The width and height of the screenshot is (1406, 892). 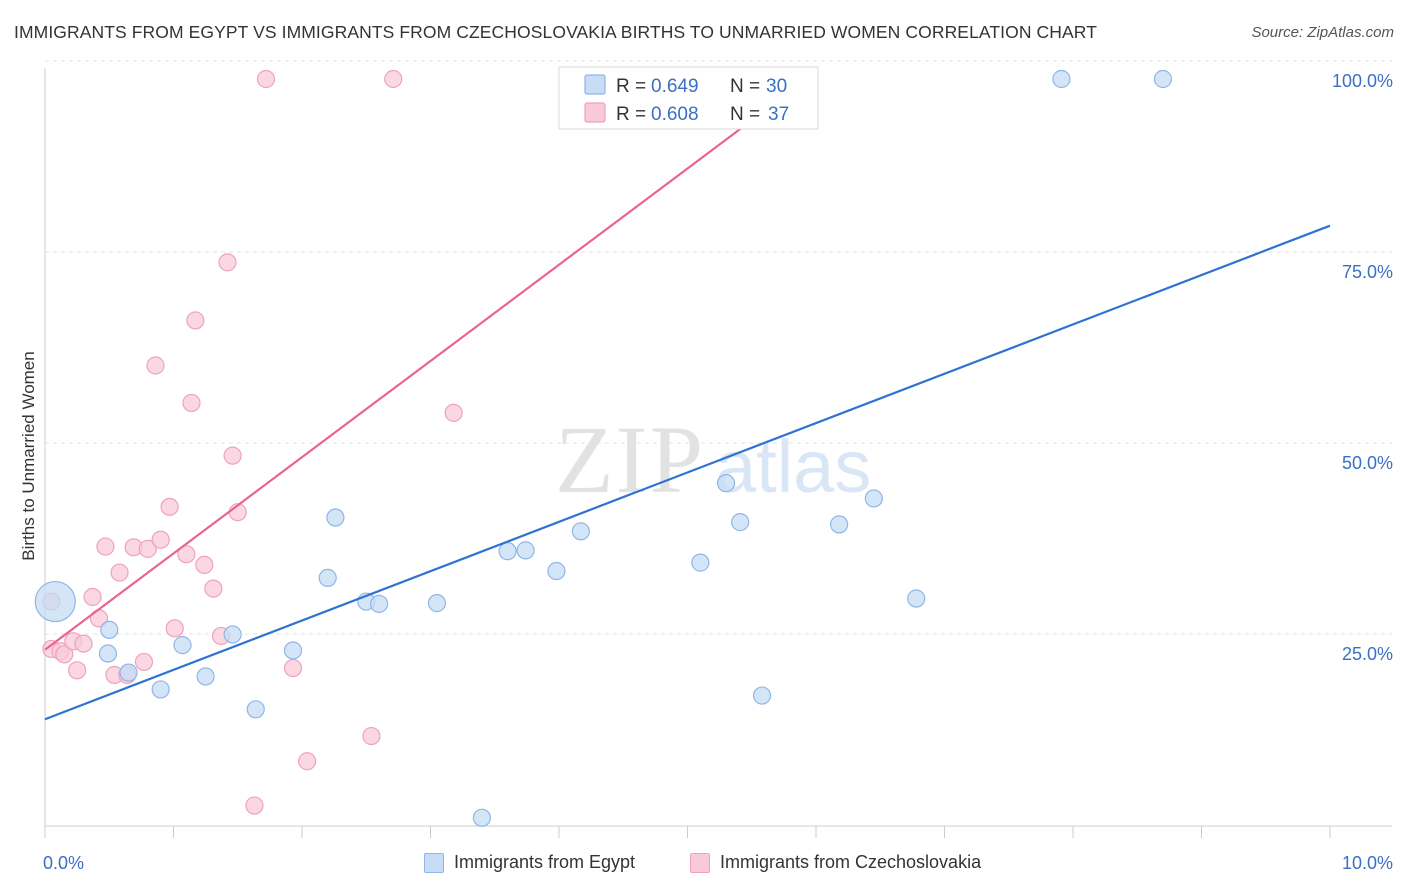 What do you see at coordinates (434, 862) in the screenshot?
I see `bottom-legend-swatch-egypt` at bounding box center [434, 862].